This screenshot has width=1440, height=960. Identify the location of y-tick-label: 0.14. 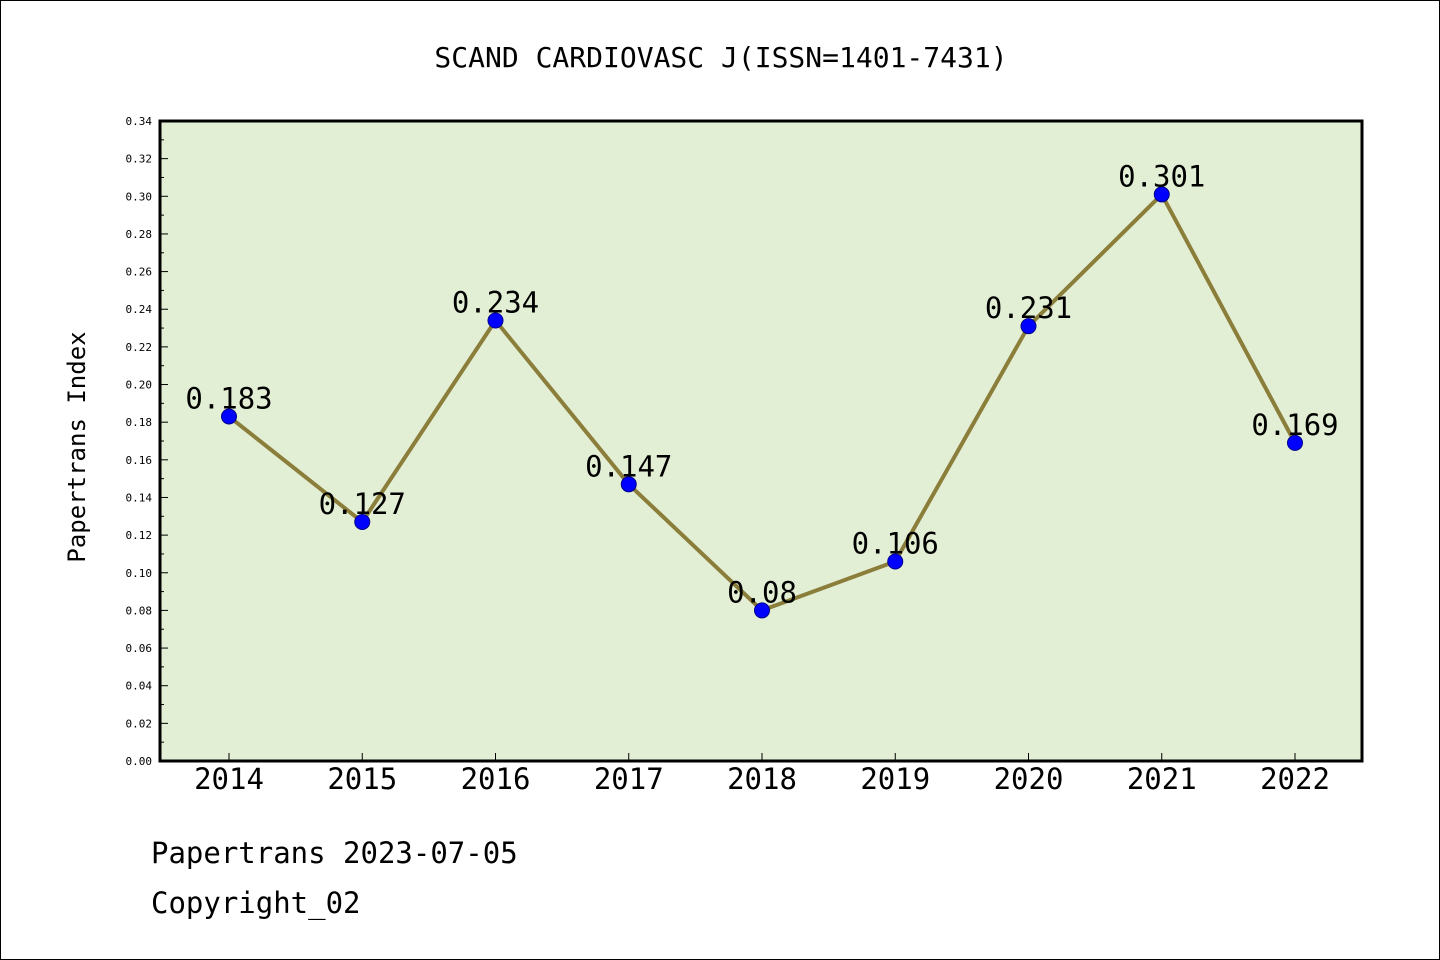
(139, 497).